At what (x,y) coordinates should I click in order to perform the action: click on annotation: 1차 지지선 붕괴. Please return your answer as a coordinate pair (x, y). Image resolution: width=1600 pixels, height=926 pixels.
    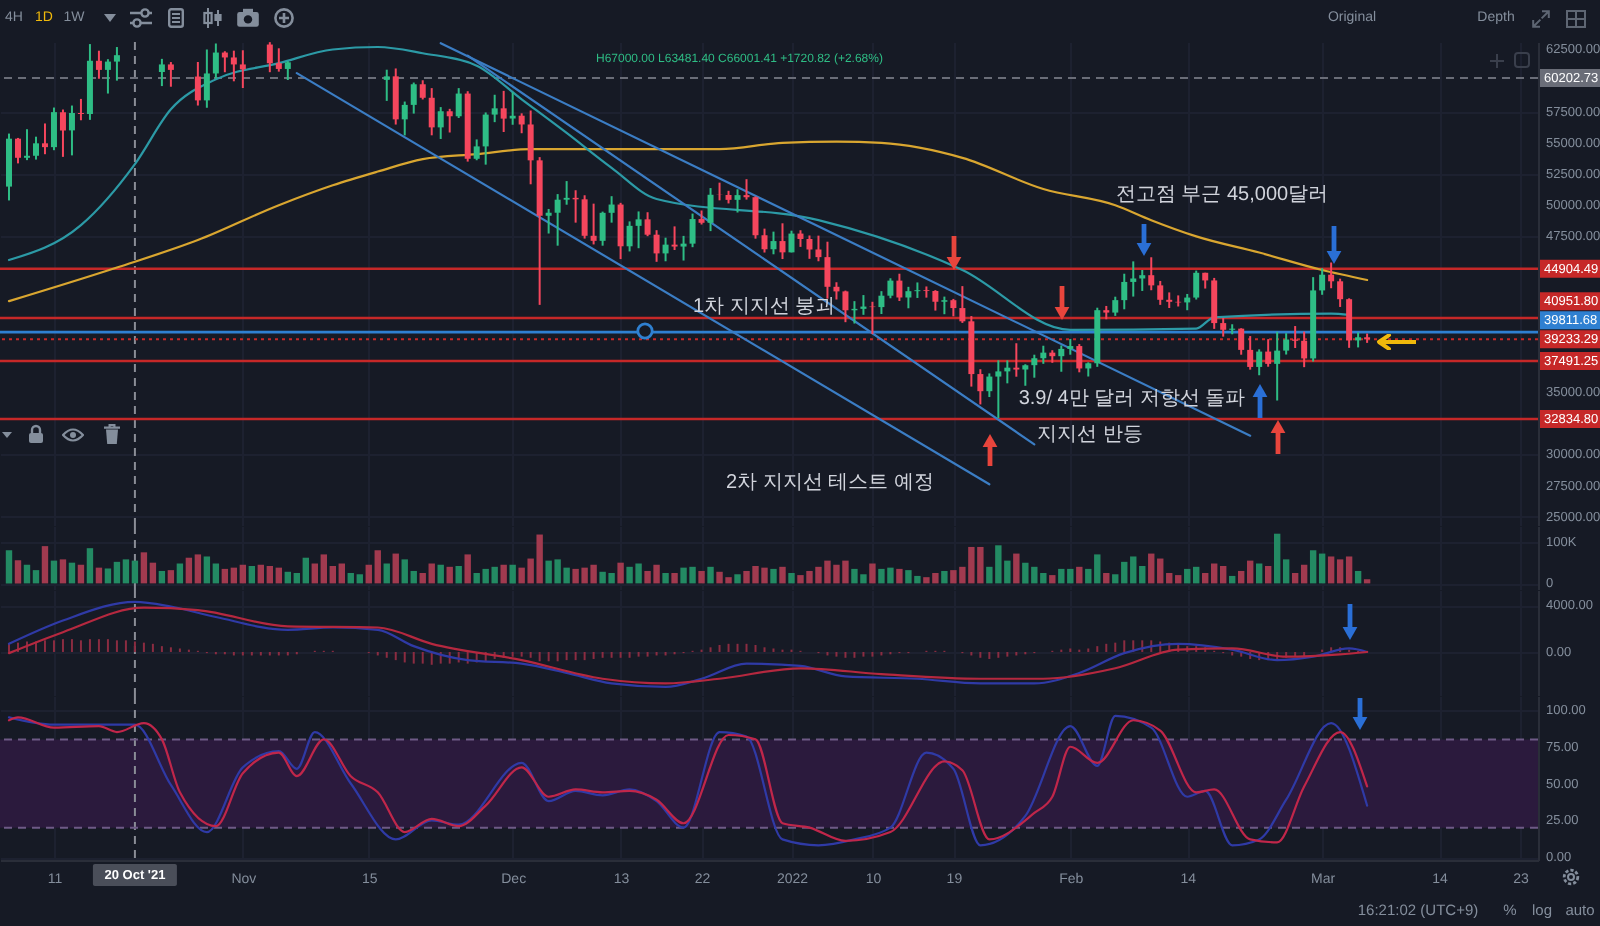
    Looking at the image, I should click on (764, 307).